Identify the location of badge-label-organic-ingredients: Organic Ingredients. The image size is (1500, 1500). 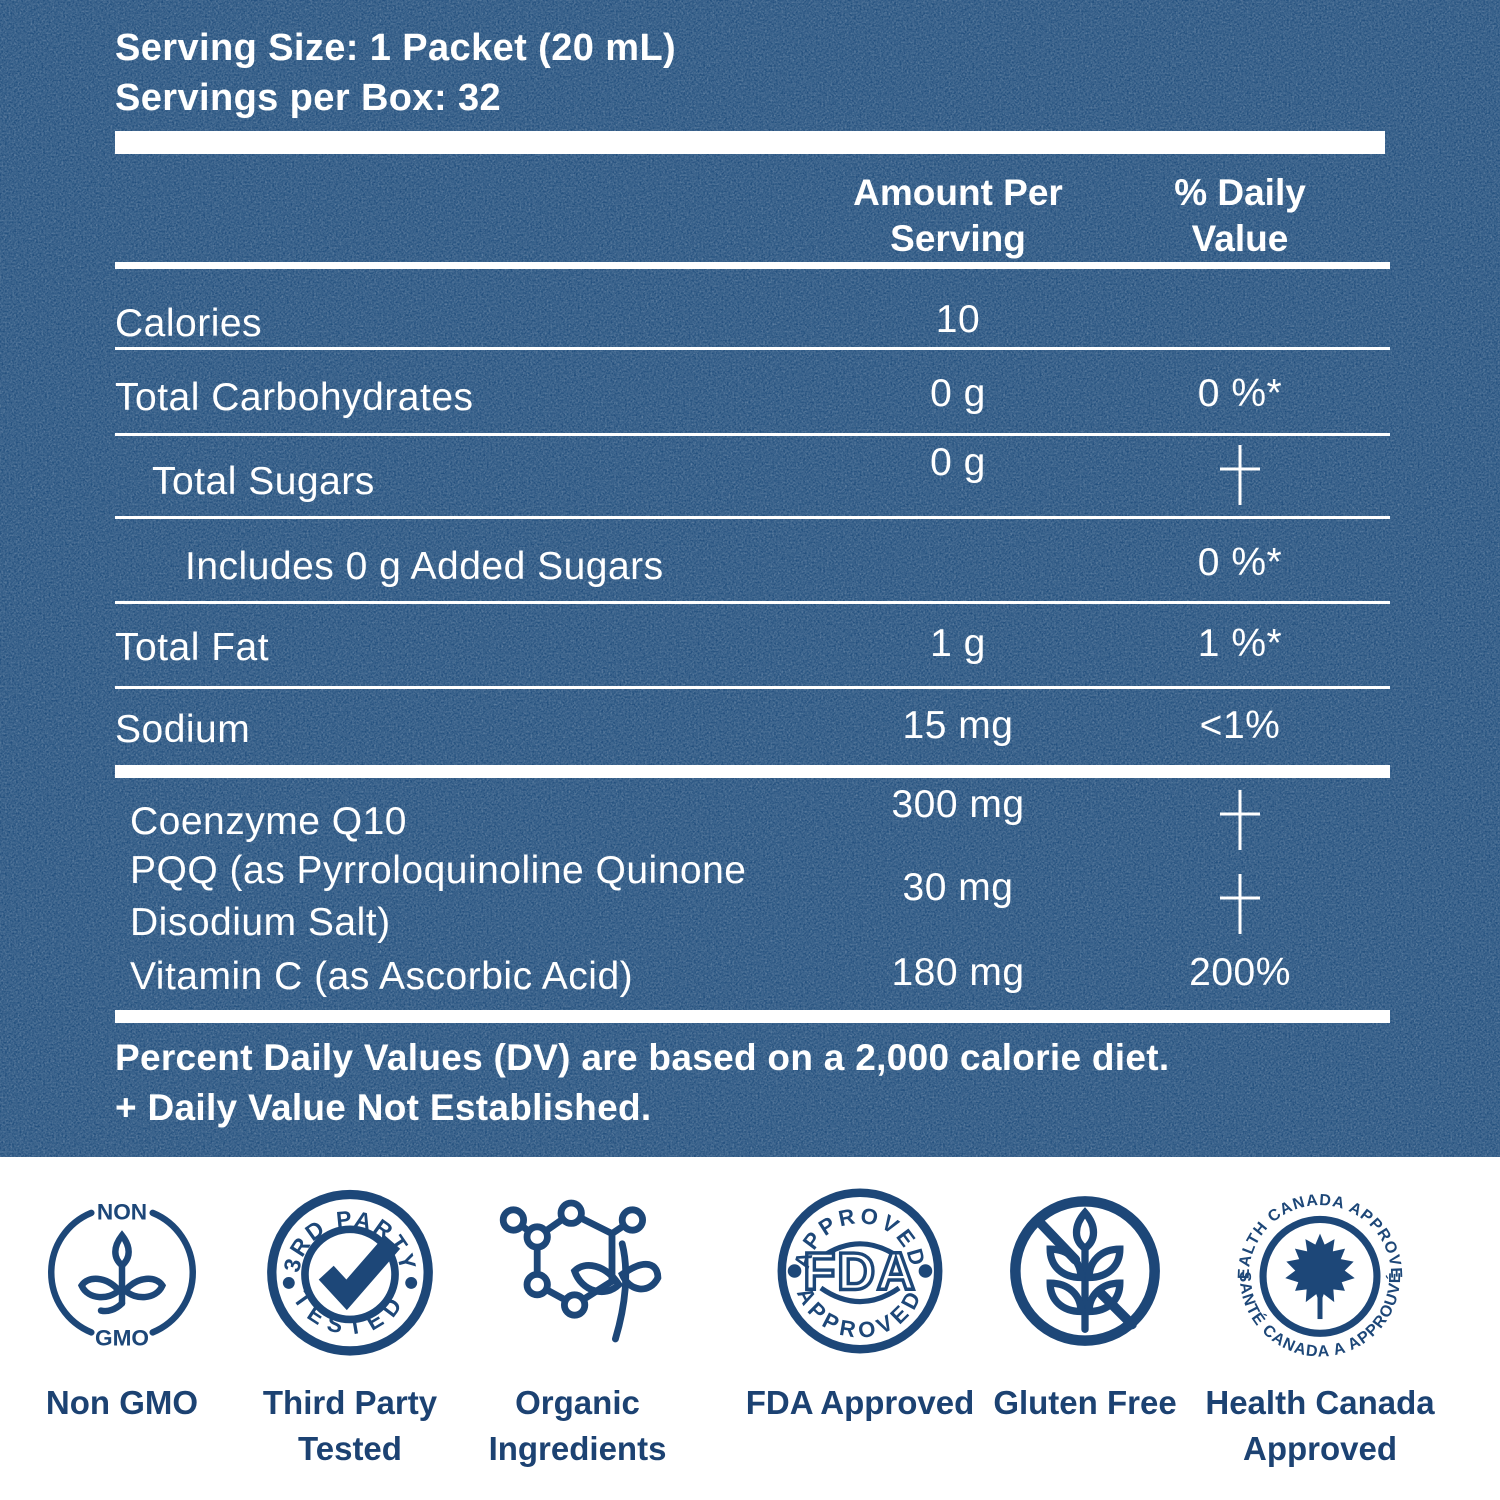
(577, 1425).